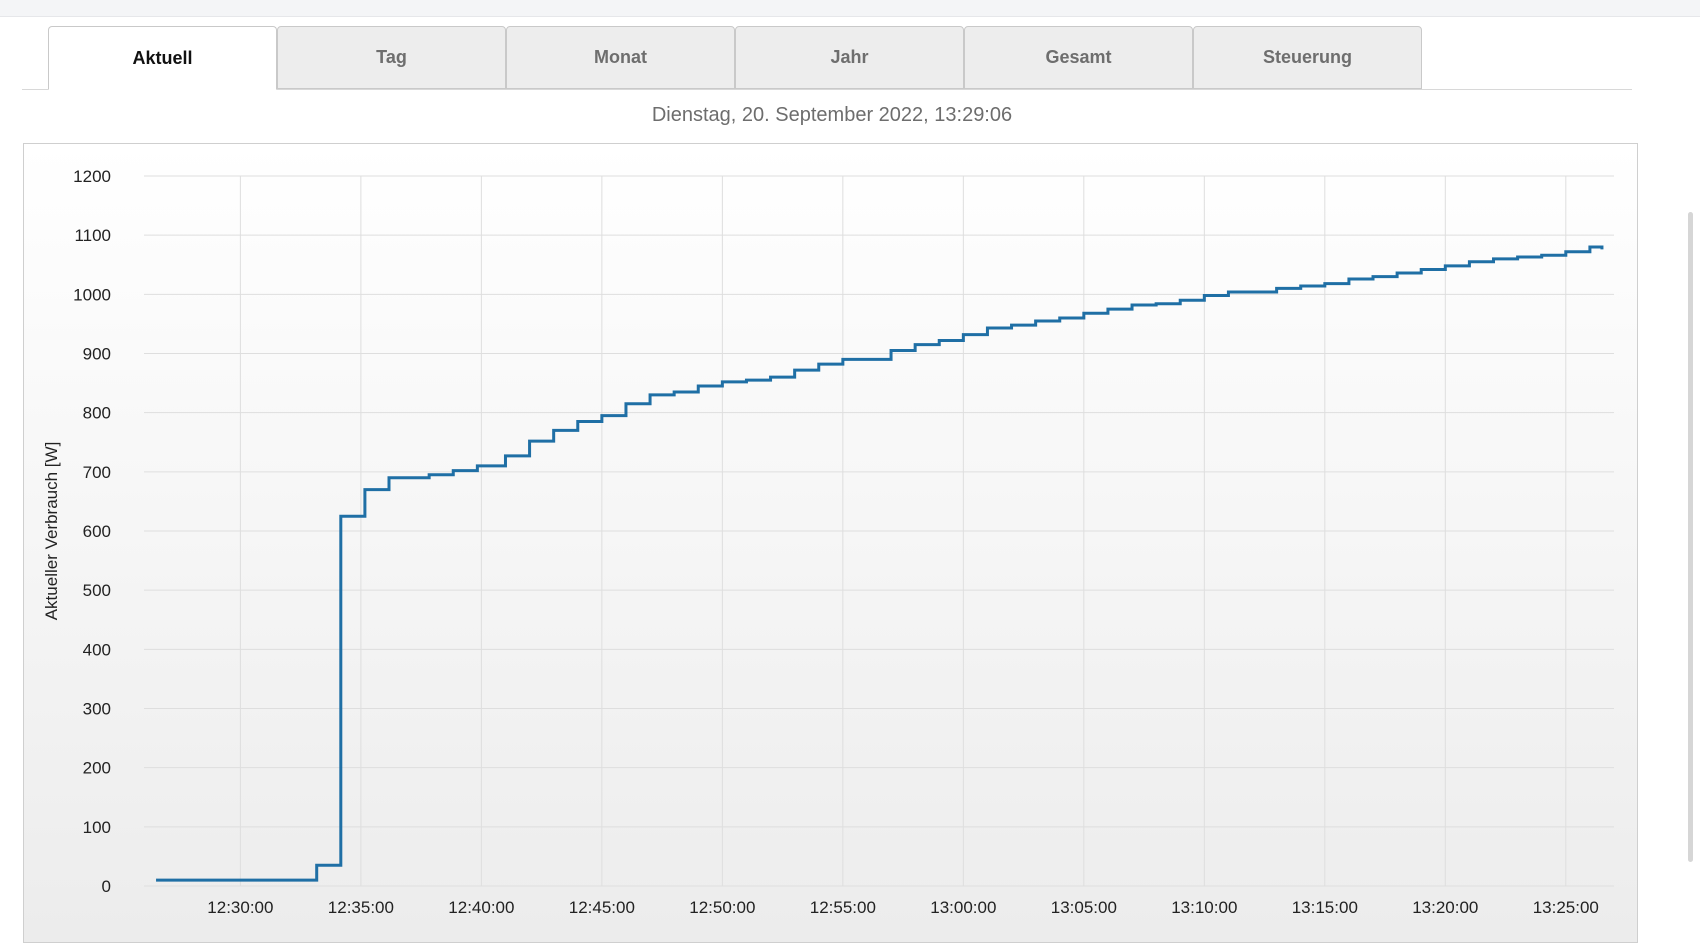 The width and height of the screenshot is (1700, 947). I want to click on y-tick-label: 400, so click(97, 649).